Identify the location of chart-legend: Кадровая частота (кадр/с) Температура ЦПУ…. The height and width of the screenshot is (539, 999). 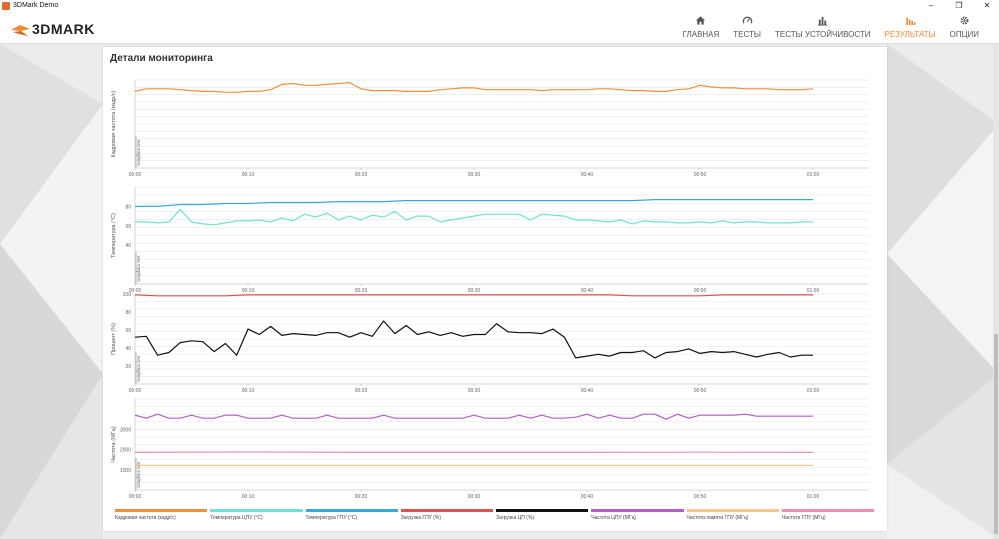
(496, 517).